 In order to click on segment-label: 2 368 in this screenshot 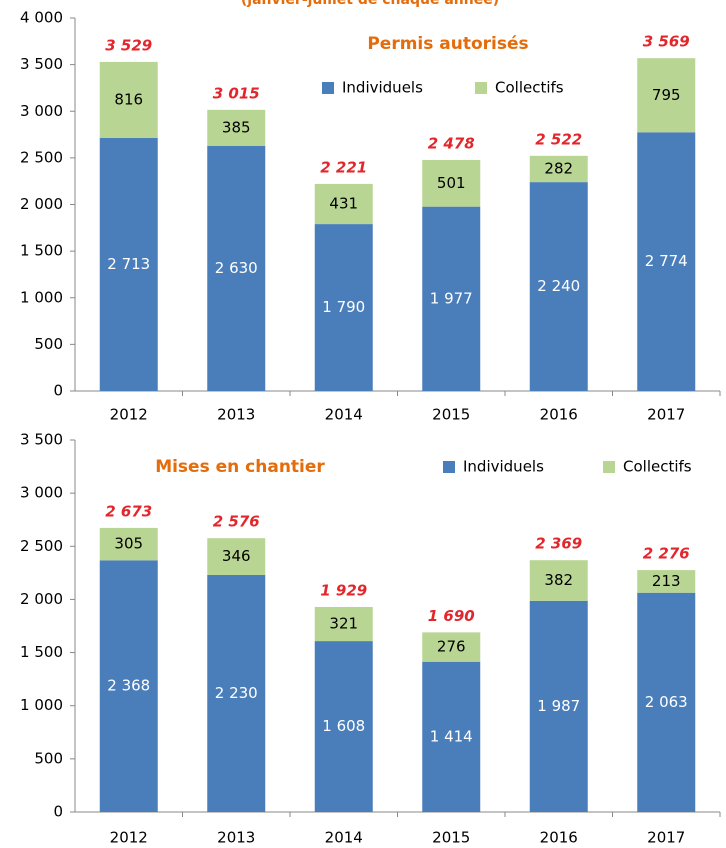, I will do `click(128, 686)`.